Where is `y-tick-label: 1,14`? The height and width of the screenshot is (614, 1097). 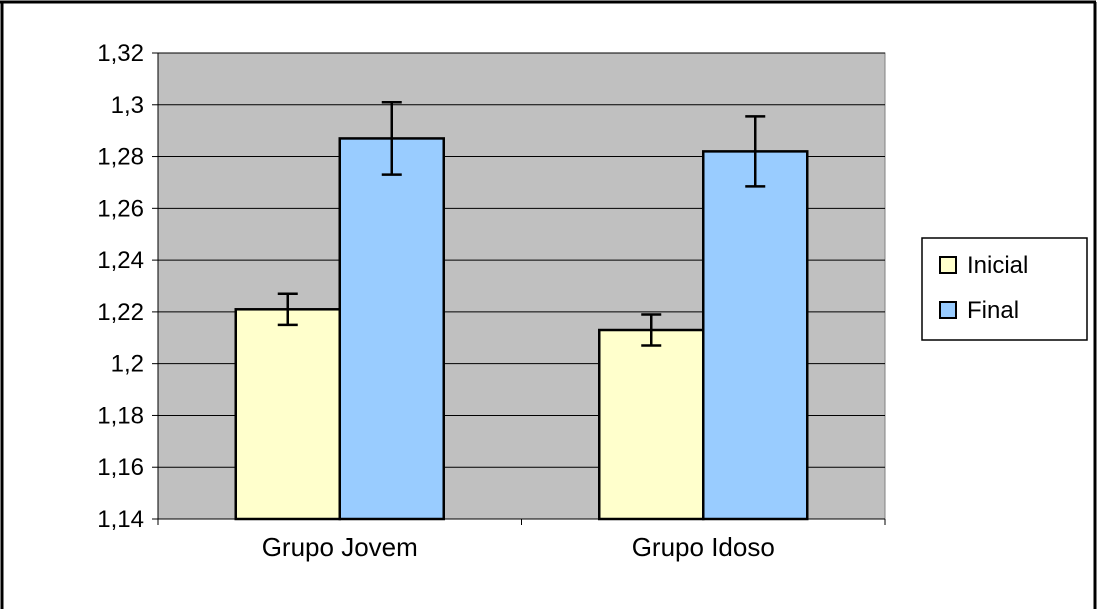
y-tick-label: 1,14 is located at coordinates (120, 519).